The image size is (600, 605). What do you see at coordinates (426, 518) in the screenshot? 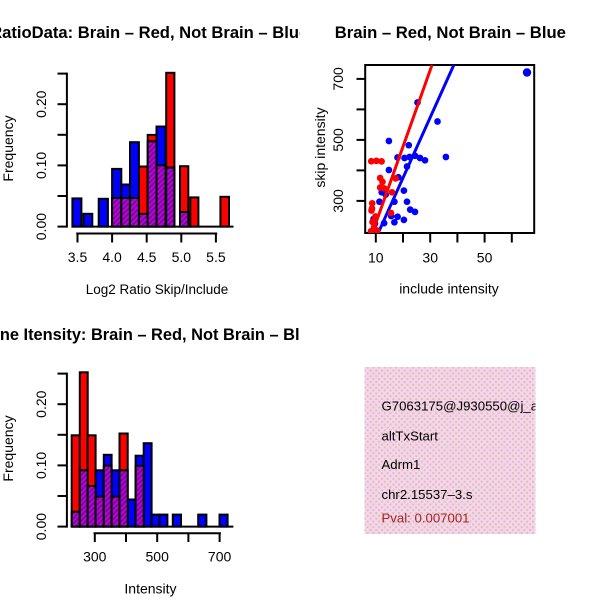
I see `svg-text: Pval: 0.007001` at bounding box center [426, 518].